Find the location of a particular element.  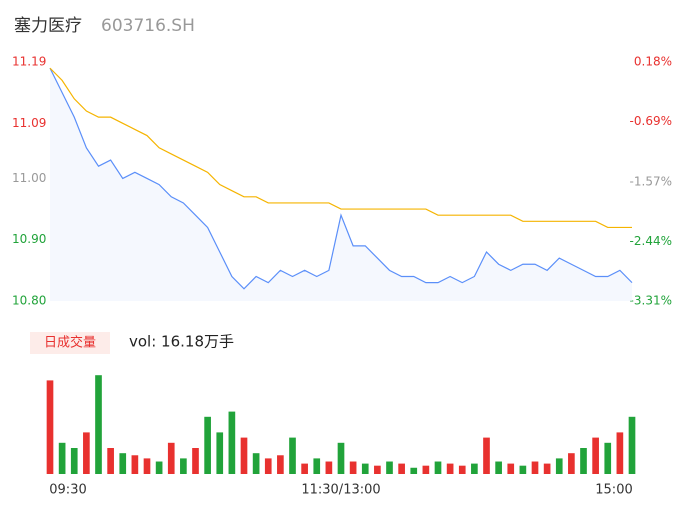

legend-box is located at coordinates (70, 343).